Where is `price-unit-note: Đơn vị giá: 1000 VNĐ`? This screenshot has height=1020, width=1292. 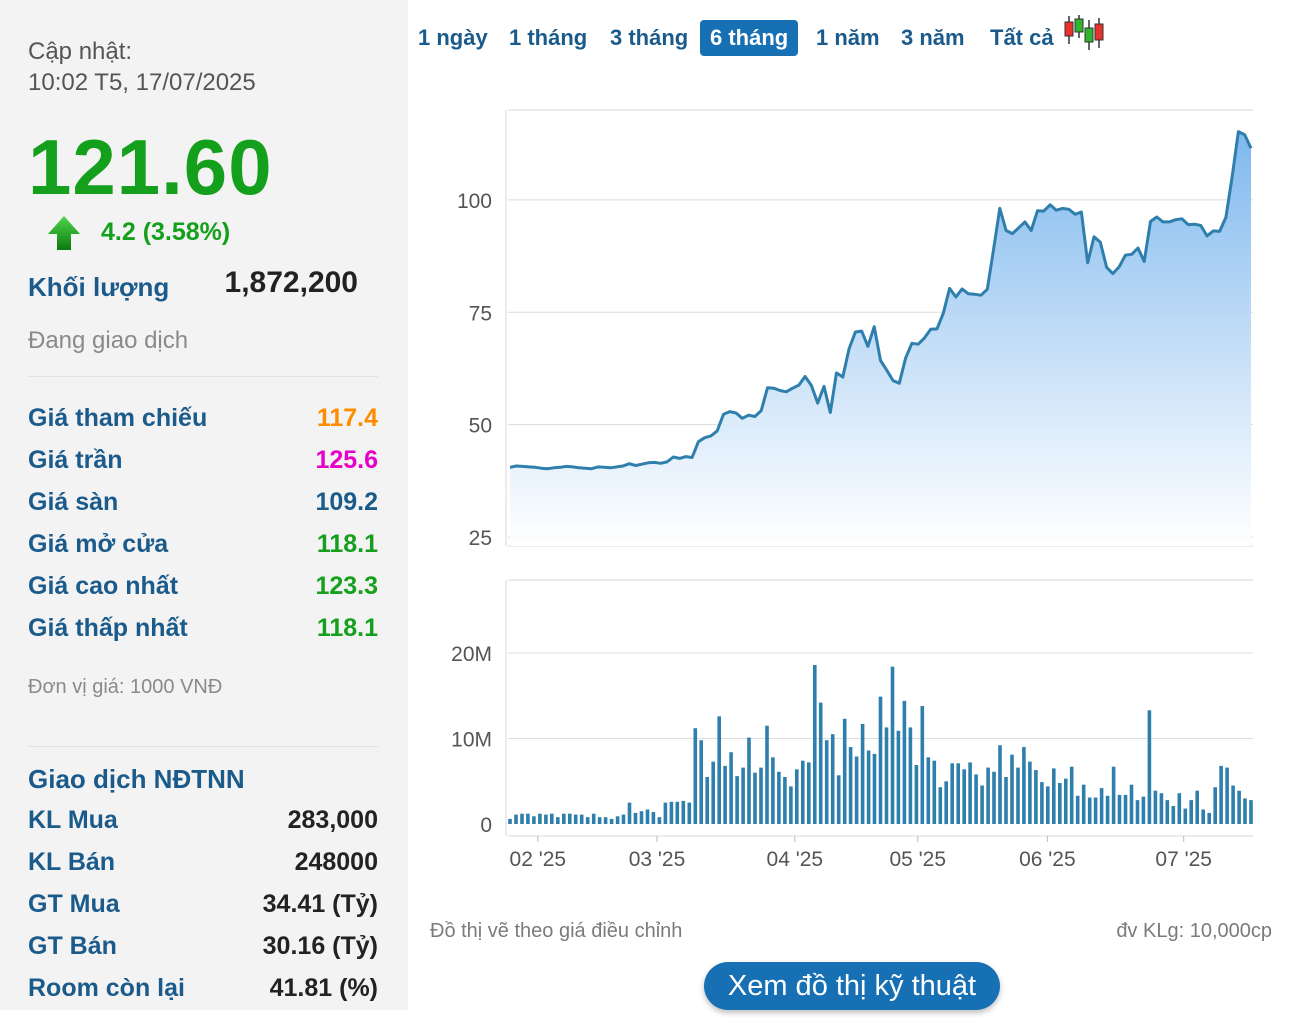 price-unit-note: Đơn vị giá: 1000 VNĐ is located at coordinates (125, 687).